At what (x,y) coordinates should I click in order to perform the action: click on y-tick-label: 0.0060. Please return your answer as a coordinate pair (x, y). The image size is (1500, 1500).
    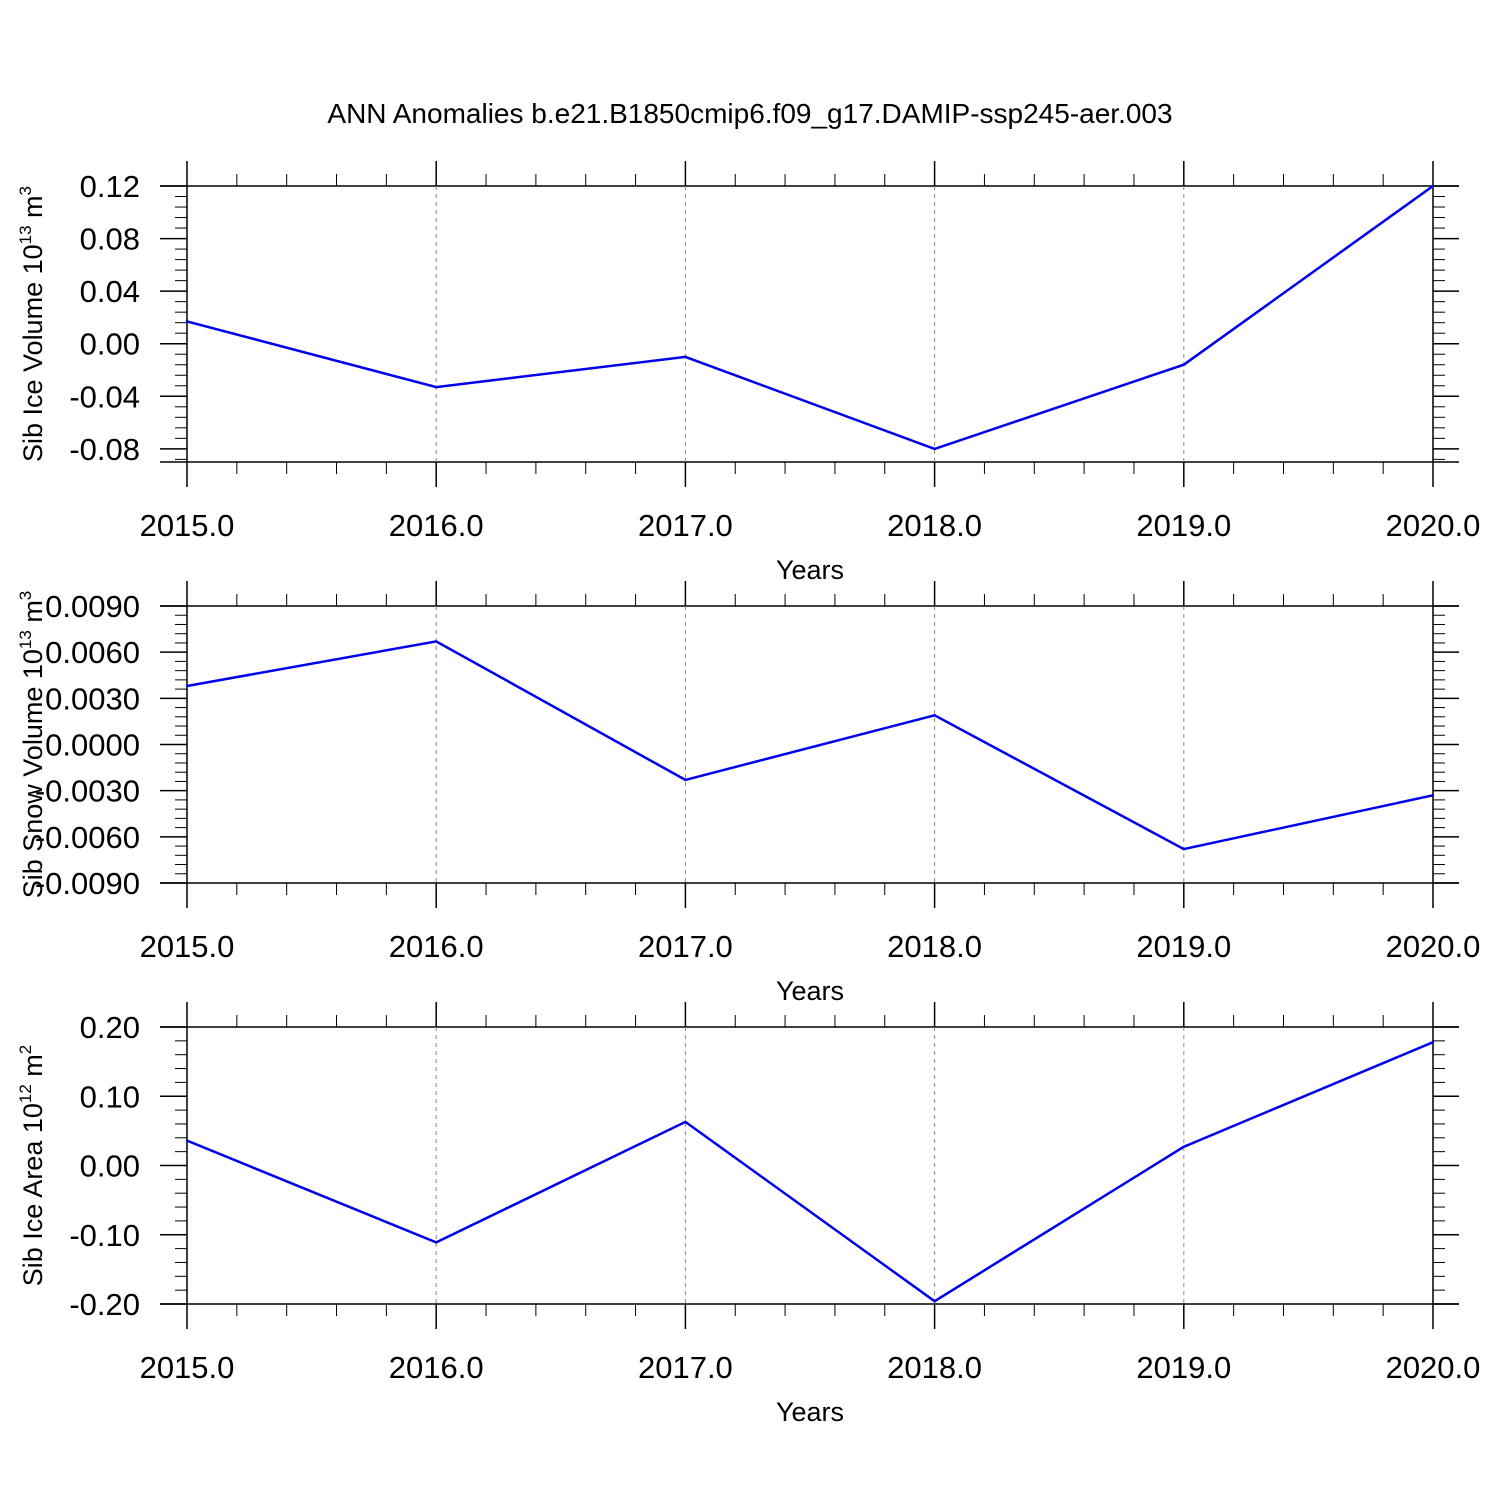
    Looking at the image, I should click on (92, 652).